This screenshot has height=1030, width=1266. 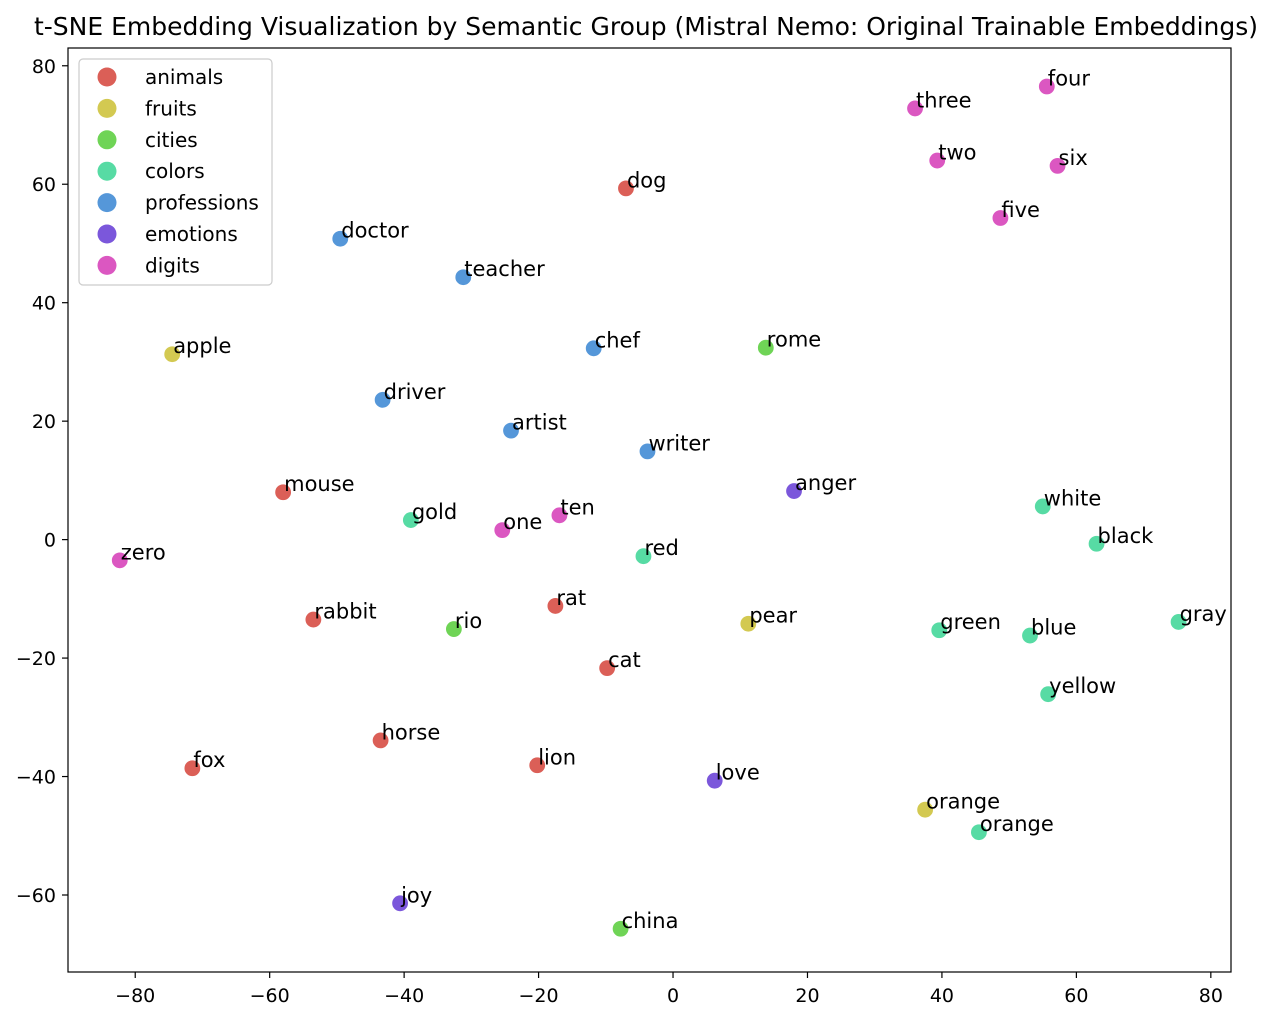 What do you see at coordinates (1126, 536) in the screenshot?
I see `point-label-black: black` at bounding box center [1126, 536].